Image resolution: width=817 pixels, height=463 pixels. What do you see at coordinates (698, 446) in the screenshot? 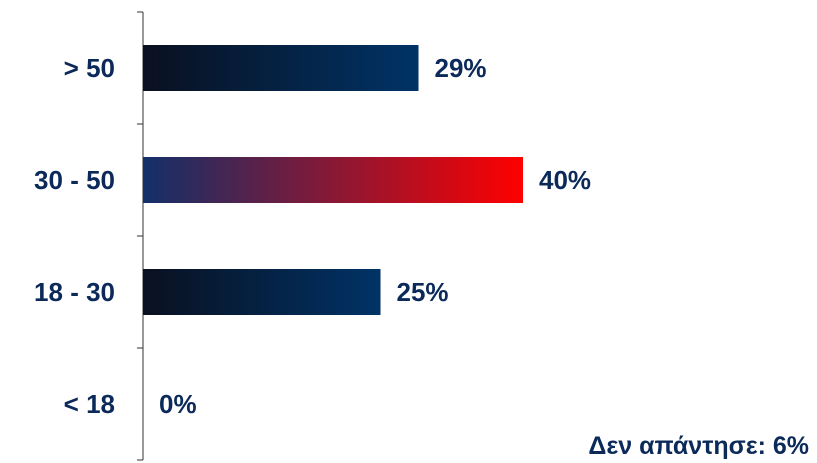
I see `no-answer-footnote: Δεν απάντησε: 6%` at bounding box center [698, 446].